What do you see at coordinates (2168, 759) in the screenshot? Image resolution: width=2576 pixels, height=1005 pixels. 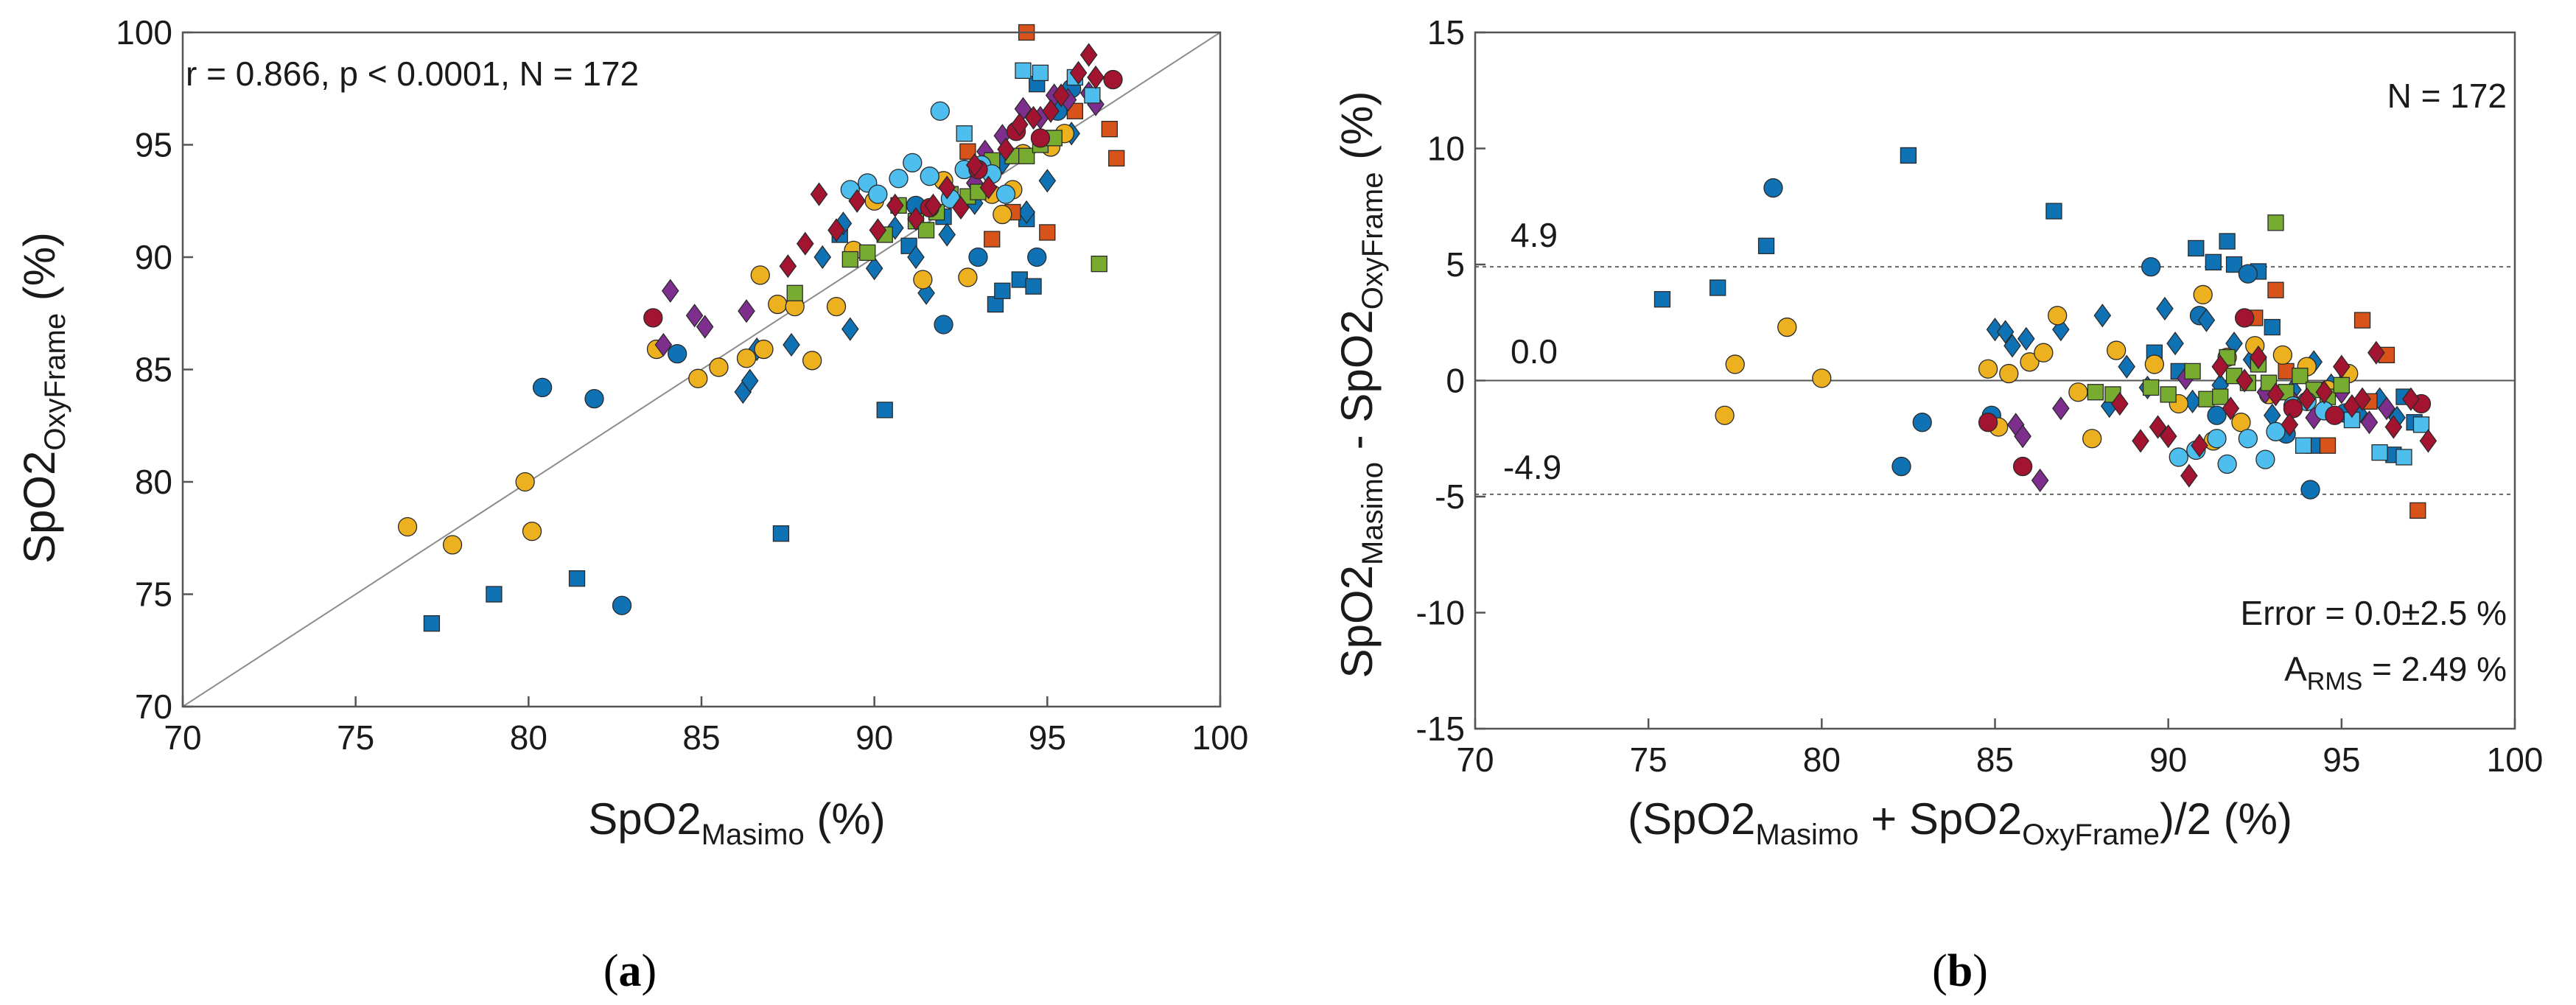 I see `x-tick-label: 90` at bounding box center [2168, 759].